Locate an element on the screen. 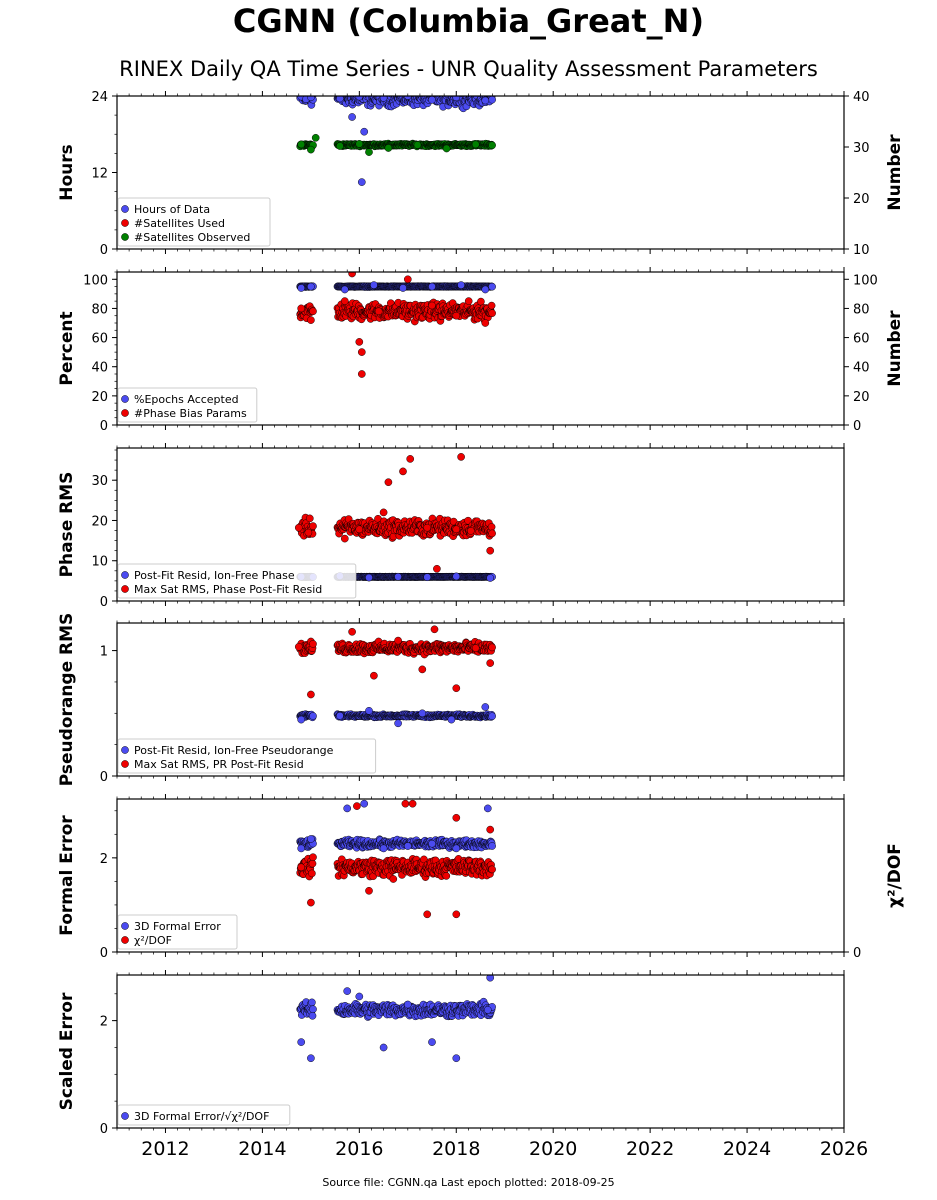 The width and height of the screenshot is (937, 1200). y-axis-label: Scaled Error is located at coordinates (67, 1051).